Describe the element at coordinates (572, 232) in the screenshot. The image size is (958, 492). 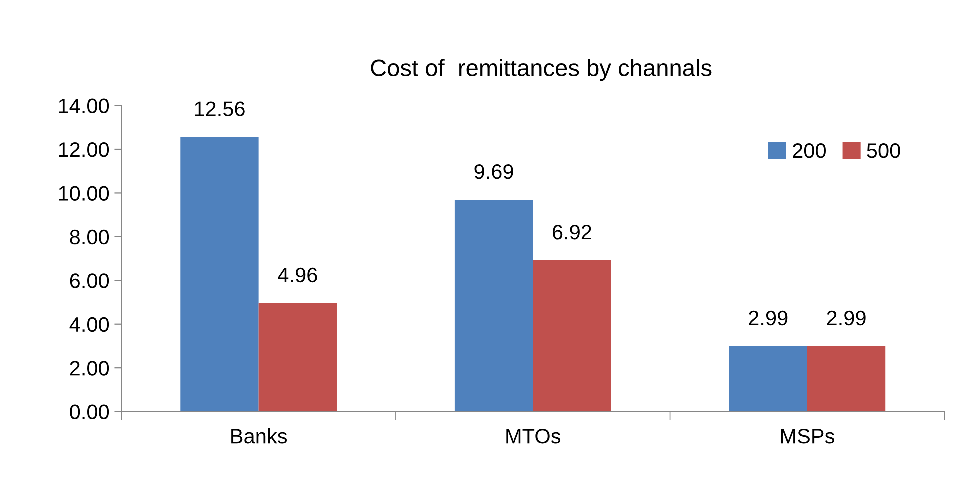
I see `data-label: 6.92` at that location.